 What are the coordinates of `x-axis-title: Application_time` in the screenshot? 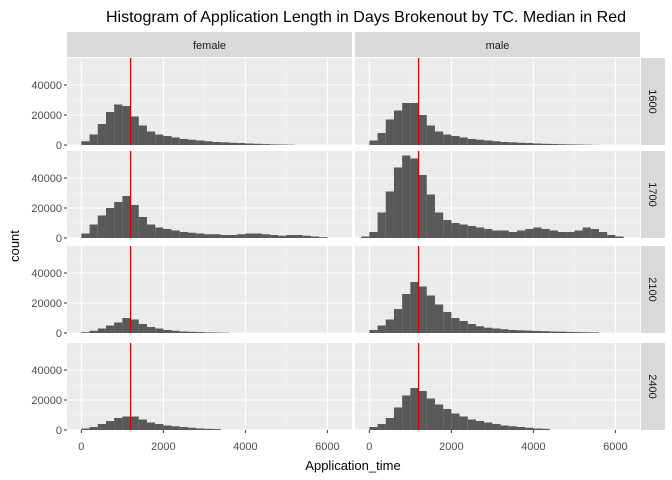 It's located at (352, 465).